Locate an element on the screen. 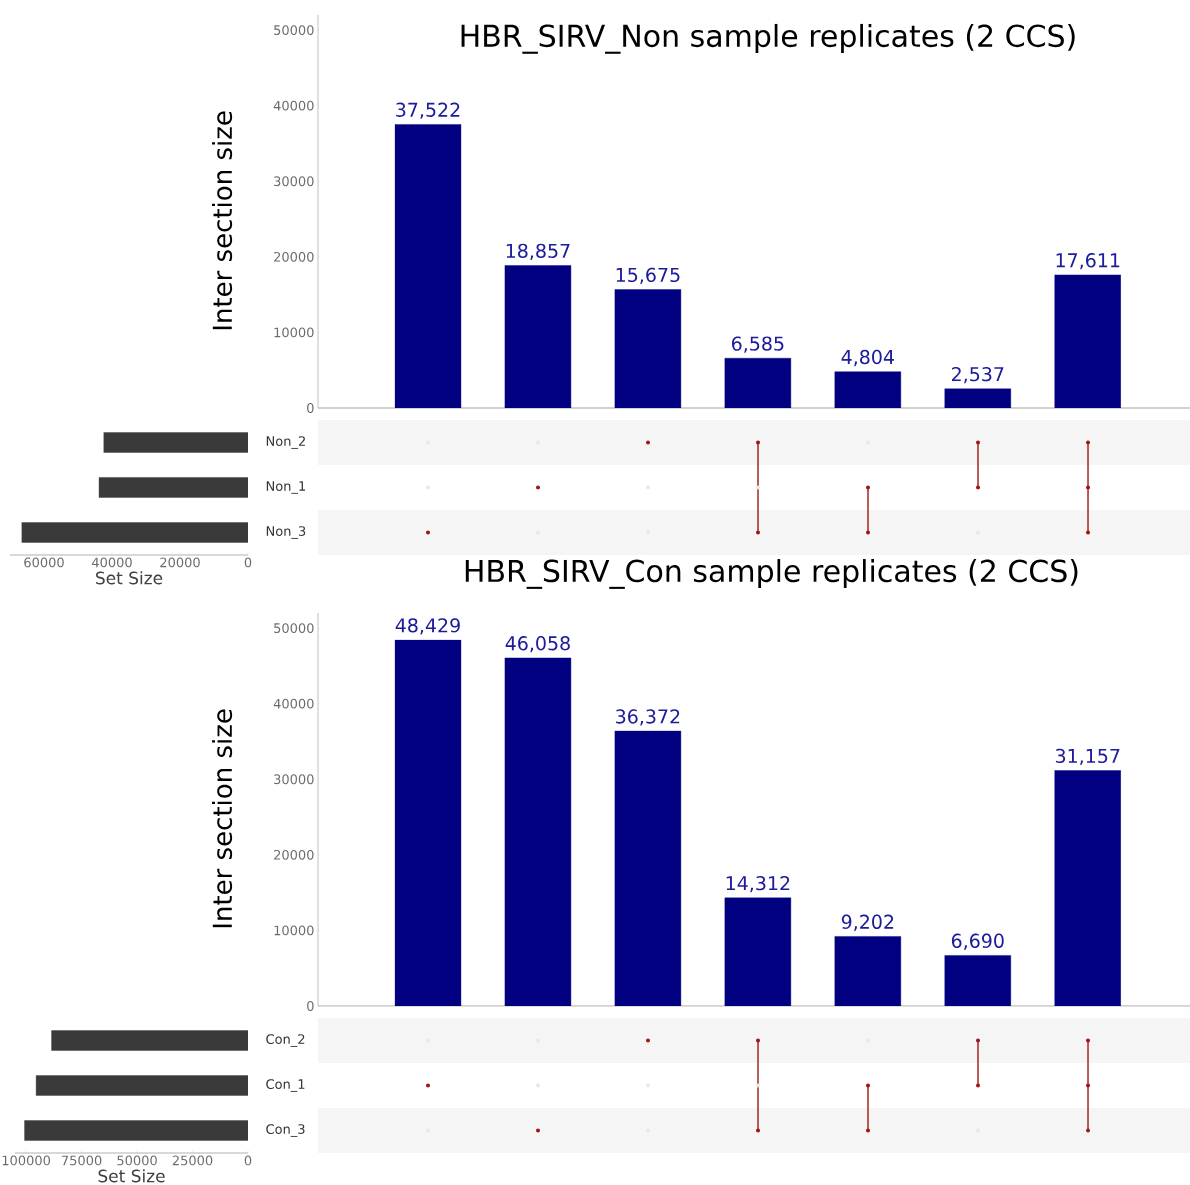 The height and width of the screenshot is (1185, 1190). x-tick-label: 50000 is located at coordinates (137, 1160).